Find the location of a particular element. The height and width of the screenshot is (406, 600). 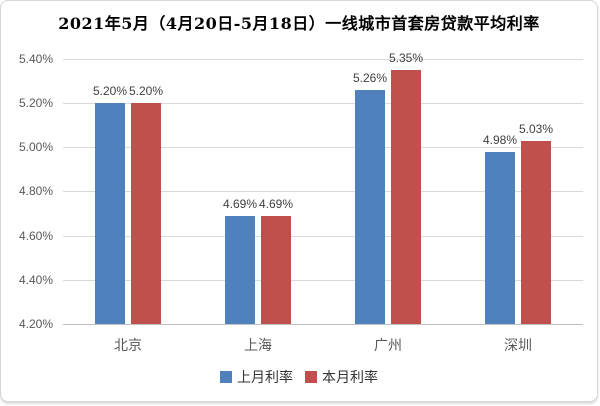

bar-上月利率-广州 is located at coordinates (370, 207).